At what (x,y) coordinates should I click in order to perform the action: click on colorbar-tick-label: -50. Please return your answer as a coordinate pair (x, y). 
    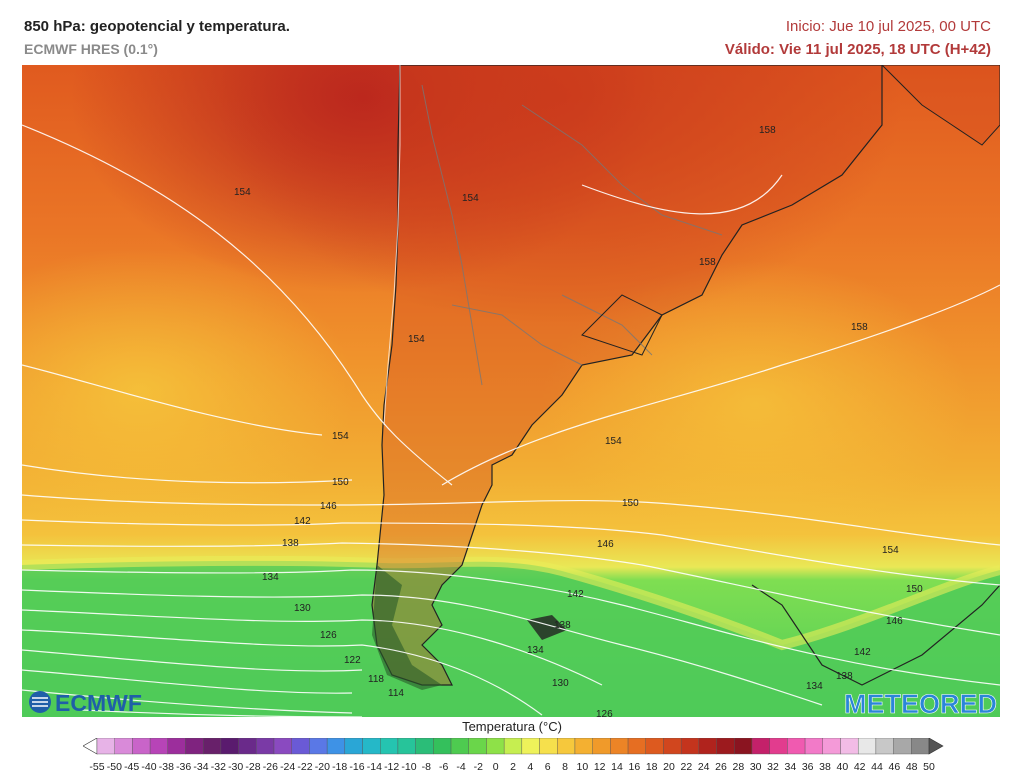
    Looking at the image, I should click on (114, 767).